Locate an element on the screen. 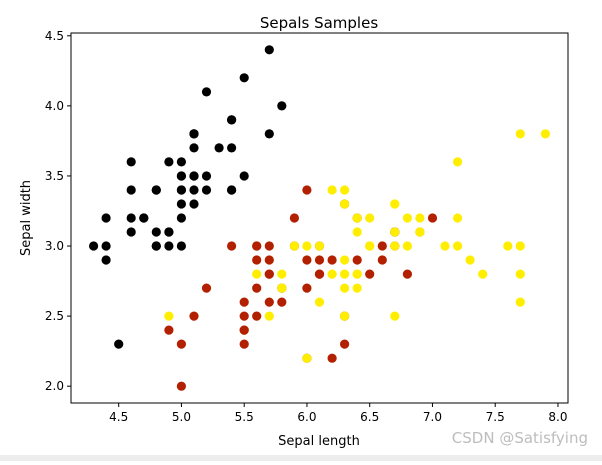 This screenshot has width=602, height=465. watermark: CSDN @Satisfying is located at coordinates (519, 438).